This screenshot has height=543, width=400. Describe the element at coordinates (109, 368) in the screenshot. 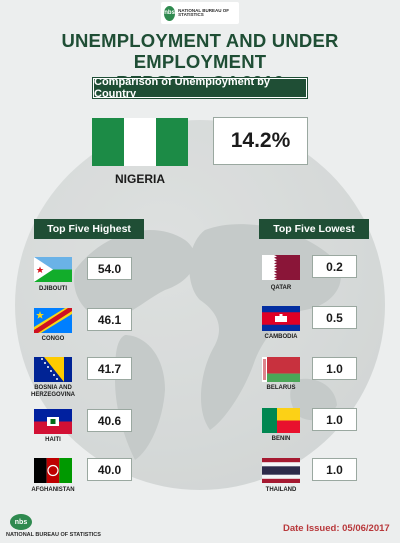

I see `list-item-value: 41.7` at that location.